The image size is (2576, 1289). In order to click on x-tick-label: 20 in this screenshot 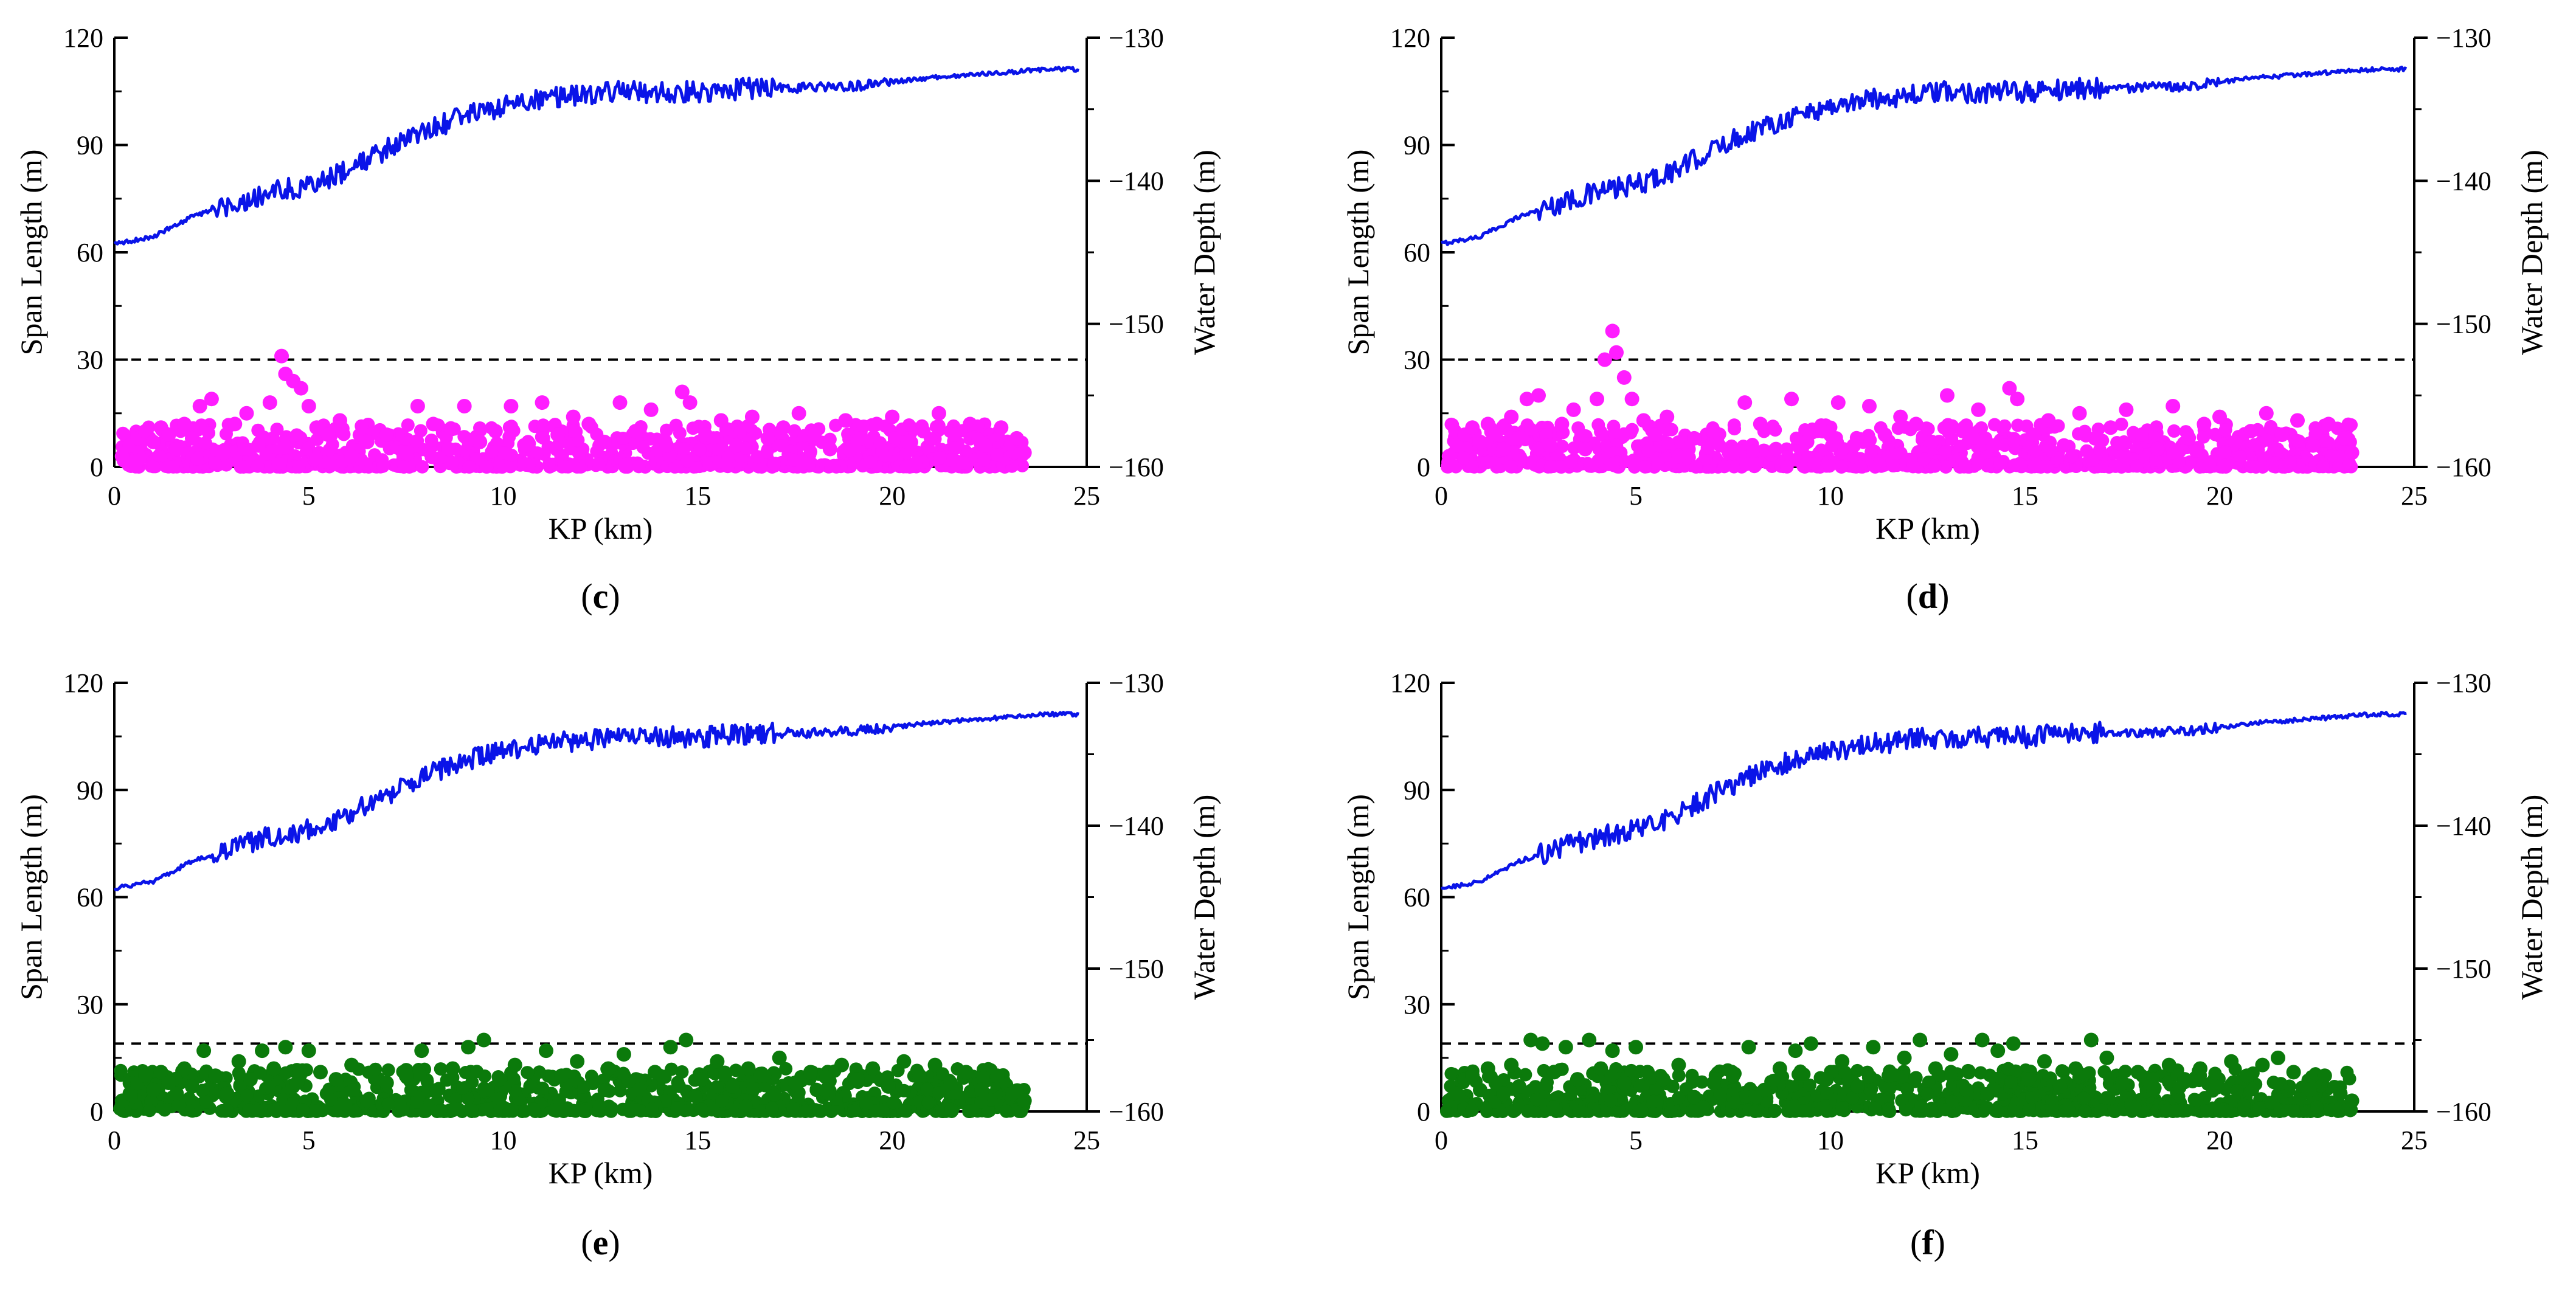, I will do `click(2219, 496)`.